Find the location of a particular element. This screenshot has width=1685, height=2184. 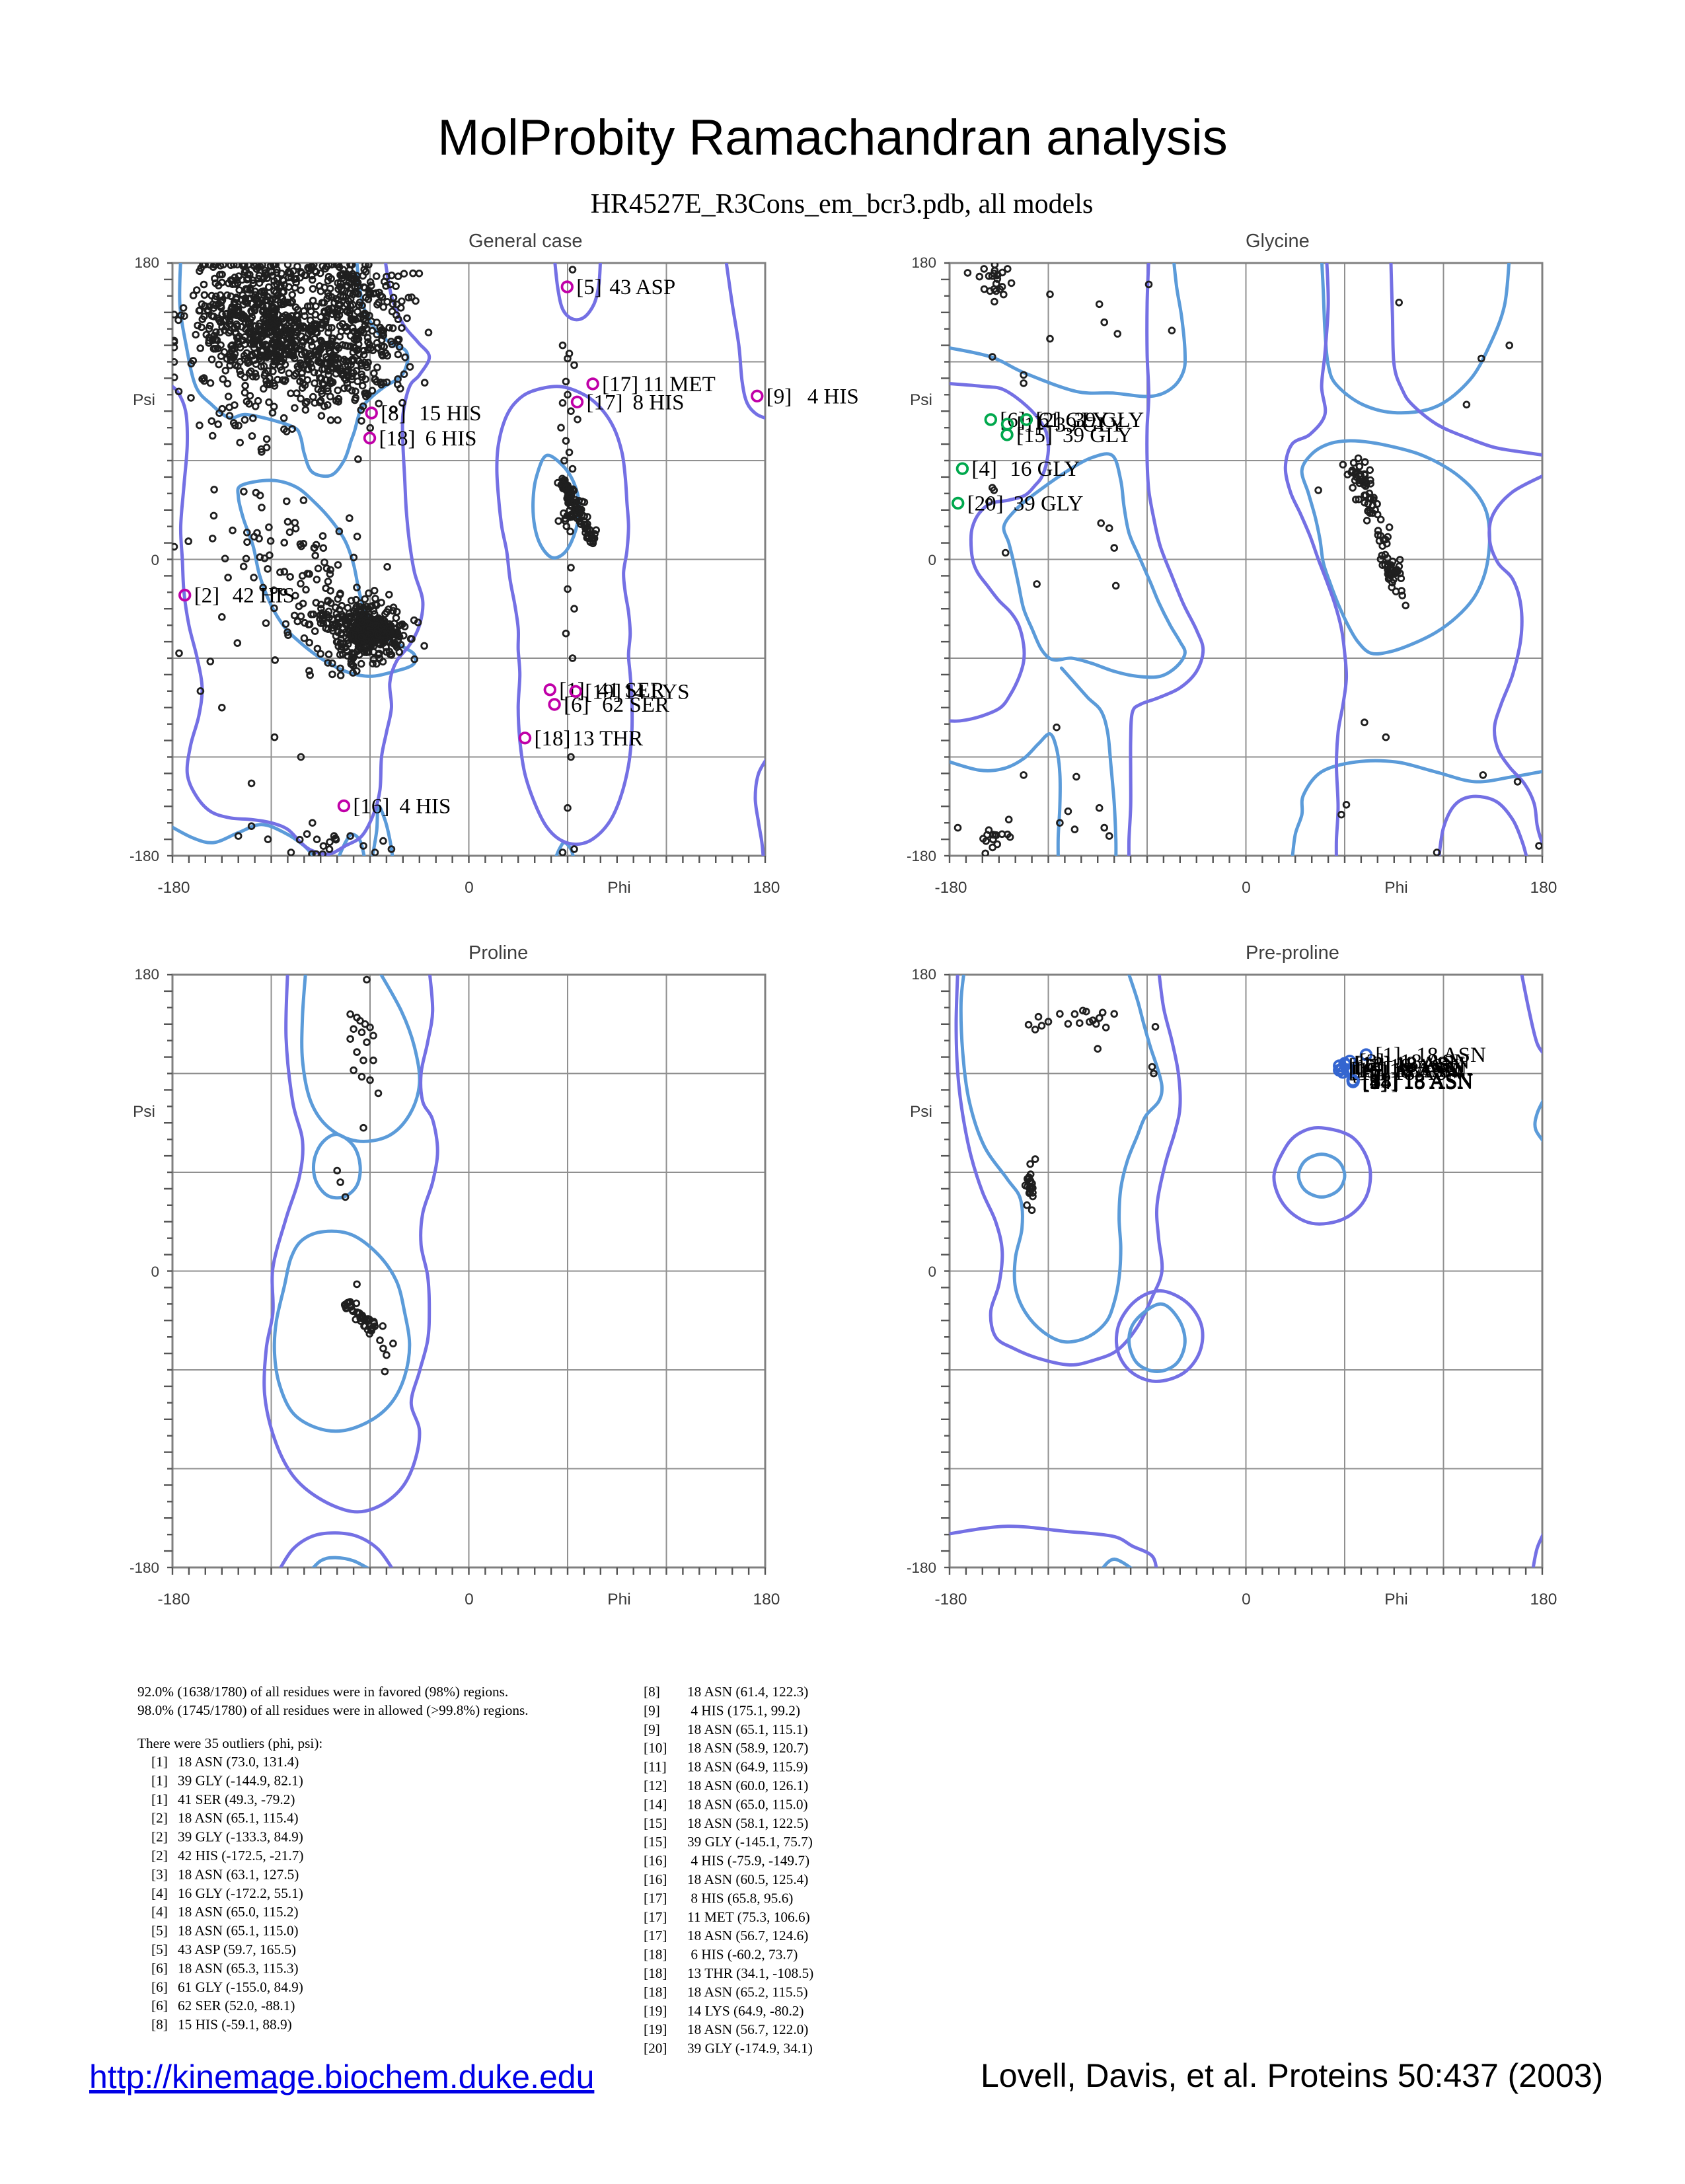

svg-text: 18 ASN (58.9, 120.7) is located at coordinates (747, 1748).